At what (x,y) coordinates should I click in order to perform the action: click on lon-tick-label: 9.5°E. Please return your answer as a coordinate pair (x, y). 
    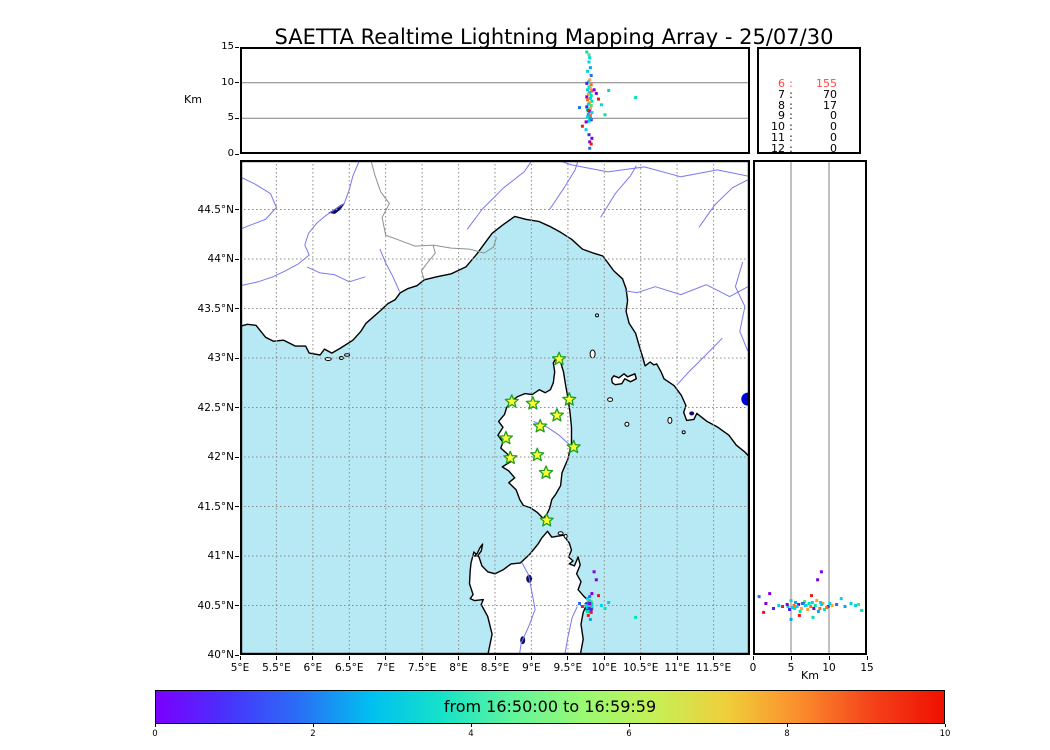
    Looking at the image, I should click on (568, 668).